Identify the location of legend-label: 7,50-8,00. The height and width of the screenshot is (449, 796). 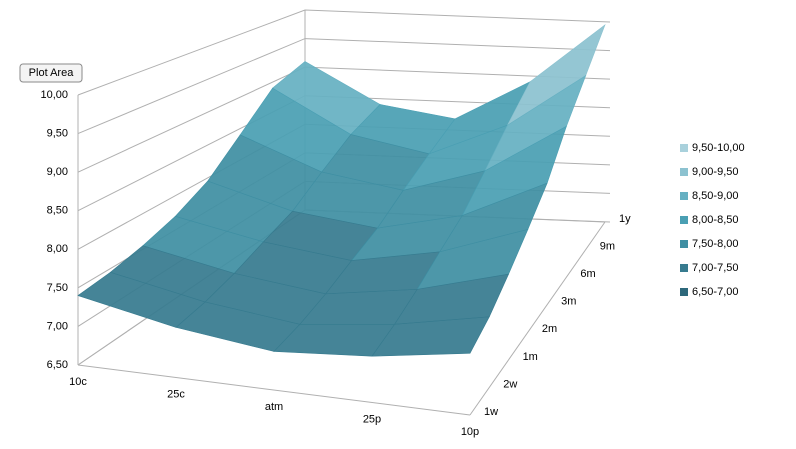
(715, 244).